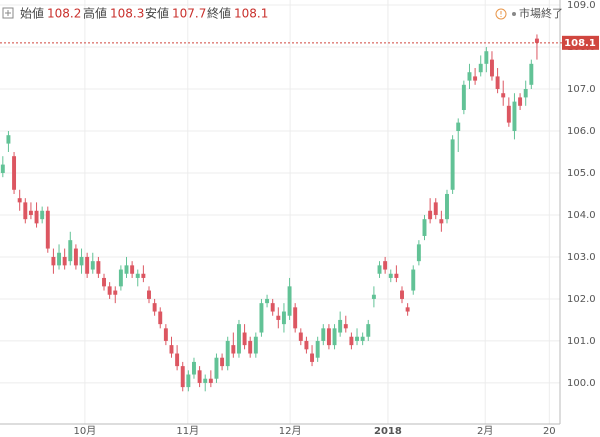 The image size is (600, 437). What do you see at coordinates (581, 215) in the screenshot?
I see `y-tick-label: 104.0` at bounding box center [581, 215].